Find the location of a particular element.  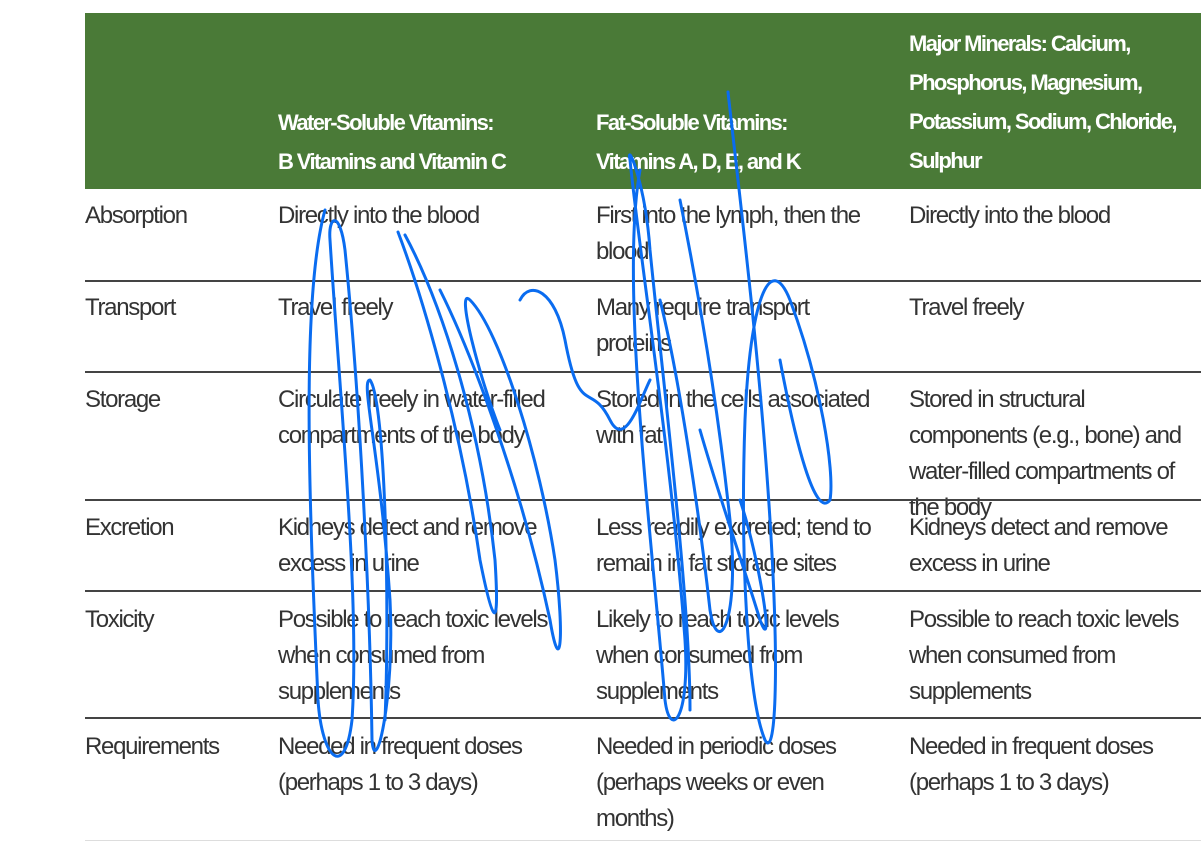

row-label: Excretion is located at coordinates (130, 527).